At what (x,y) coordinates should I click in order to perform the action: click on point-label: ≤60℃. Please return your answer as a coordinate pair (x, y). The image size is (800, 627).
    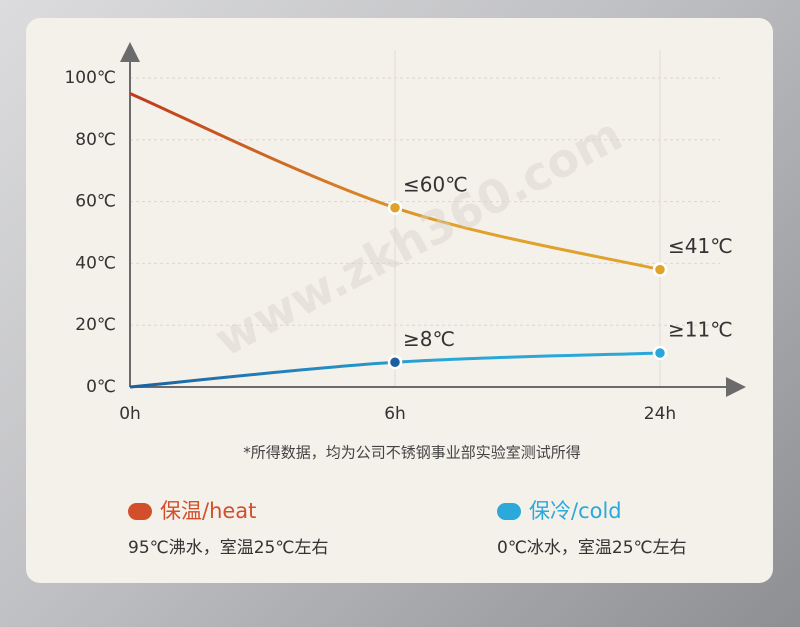
    Looking at the image, I should click on (435, 184).